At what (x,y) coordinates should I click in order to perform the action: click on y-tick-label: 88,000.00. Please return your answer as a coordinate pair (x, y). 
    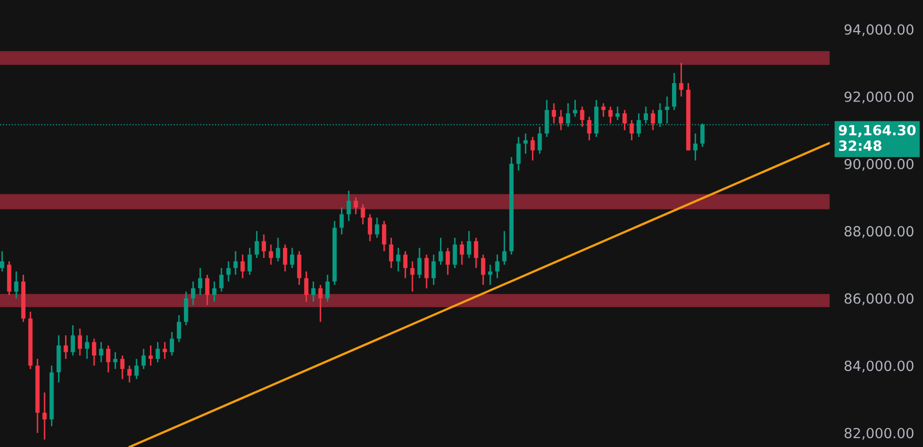
    Looking at the image, I should click on (879, 232).